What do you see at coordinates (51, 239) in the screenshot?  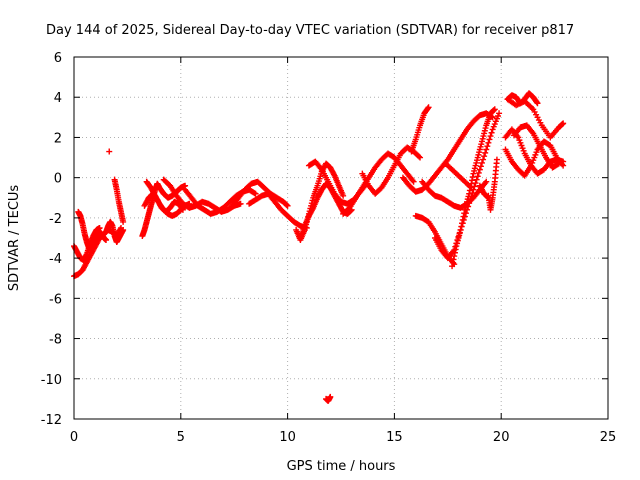 I see `y-tick-labels: -12 -10 -8 -6 -4 -2 0 2 4 6` at bounding box center [51, 239].